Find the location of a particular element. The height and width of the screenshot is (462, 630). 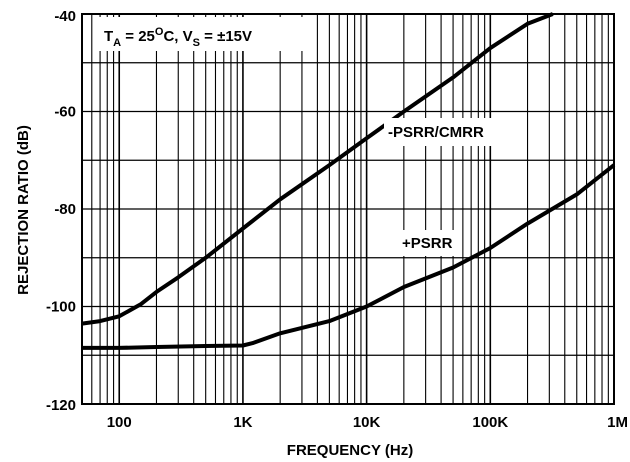

x-axis-label: FREQUENCY (Hz) is located at coordinates (350, 450).